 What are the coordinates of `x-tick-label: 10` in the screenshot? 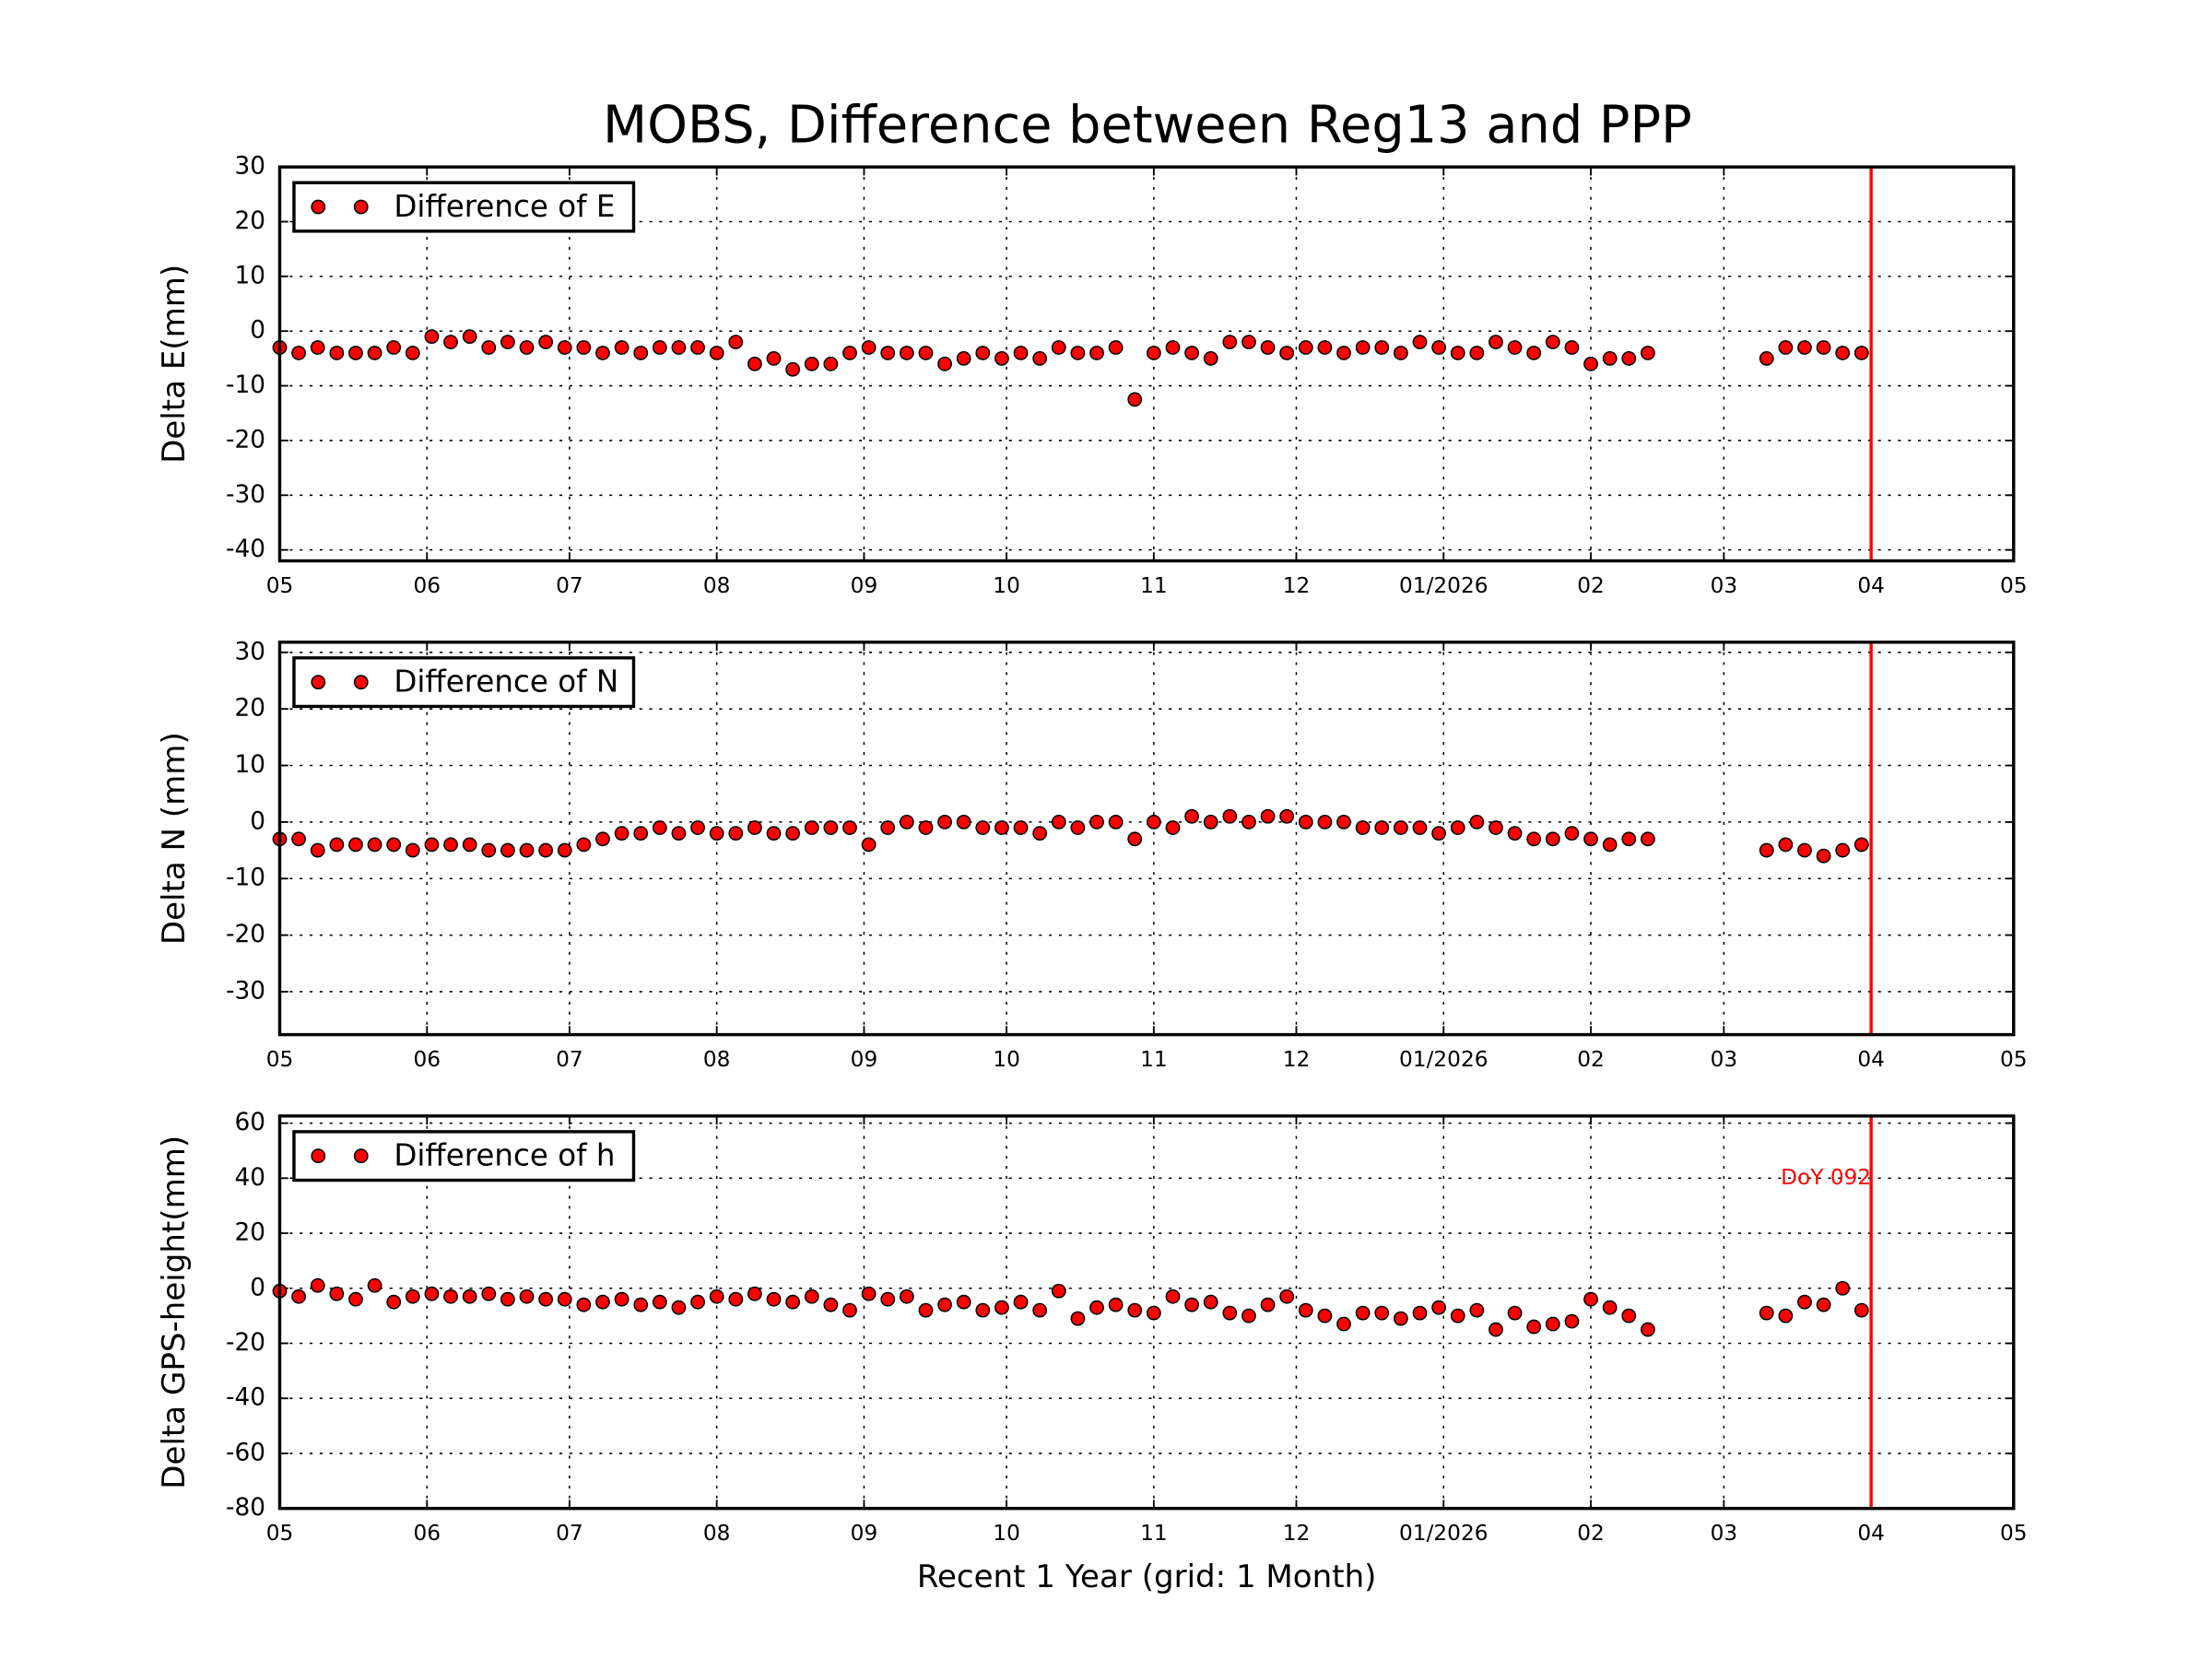 It's located at (1006, 1533).